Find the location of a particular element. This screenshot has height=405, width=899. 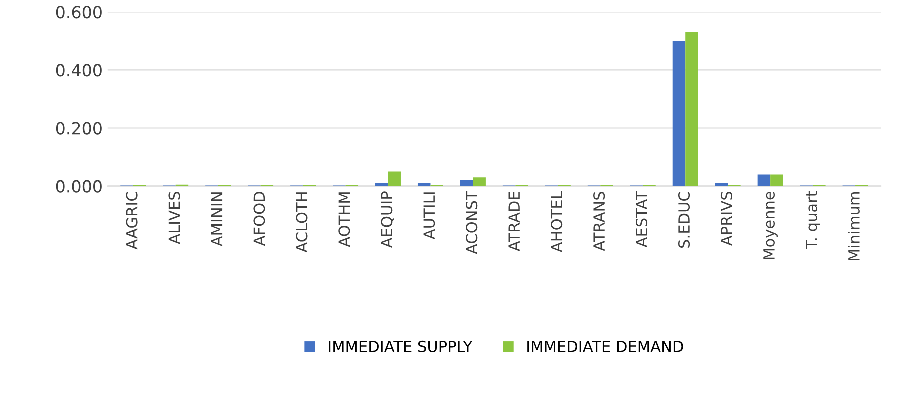

y-tick-label: 0.000 is located at coordinates (79, 186).